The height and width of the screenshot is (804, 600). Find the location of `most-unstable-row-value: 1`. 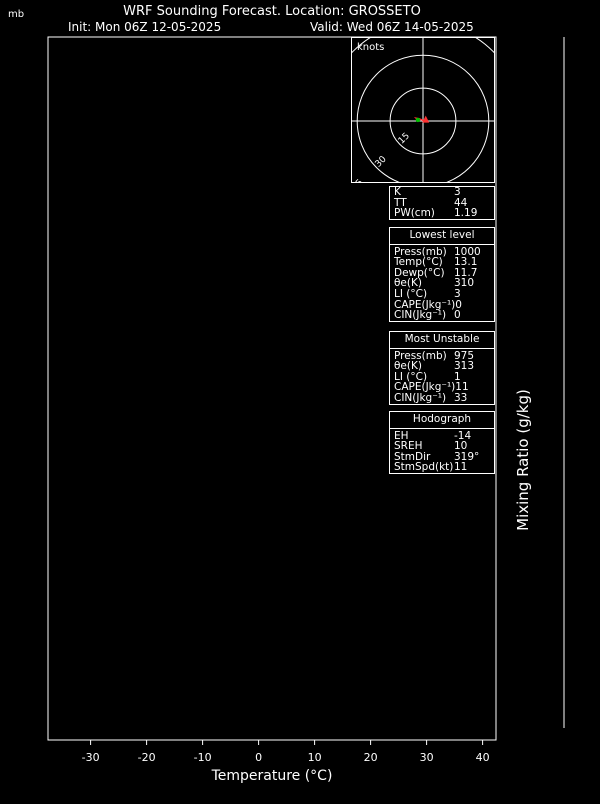

most-unstable-row-value: 1 is located at coordinates (457, 376).